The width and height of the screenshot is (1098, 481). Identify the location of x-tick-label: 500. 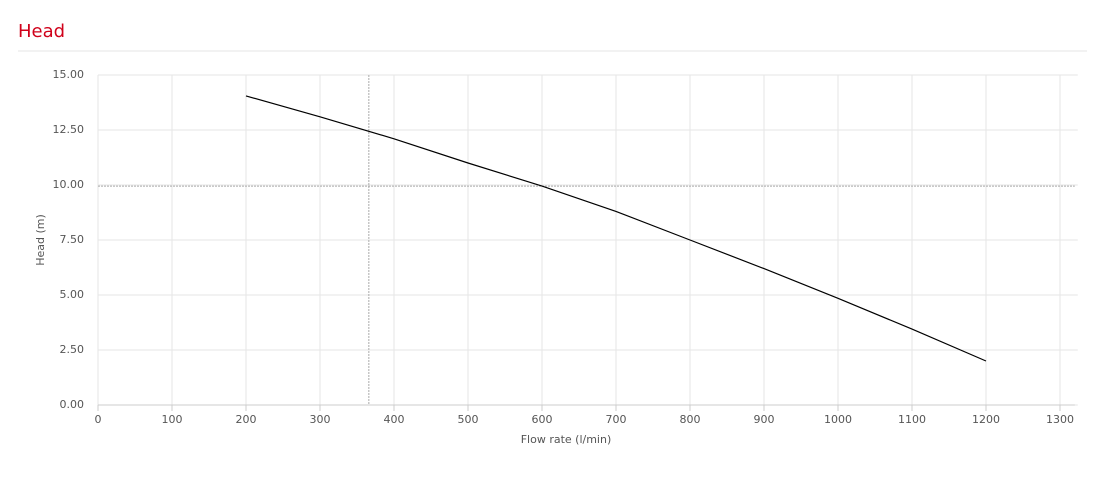
(468, 419).